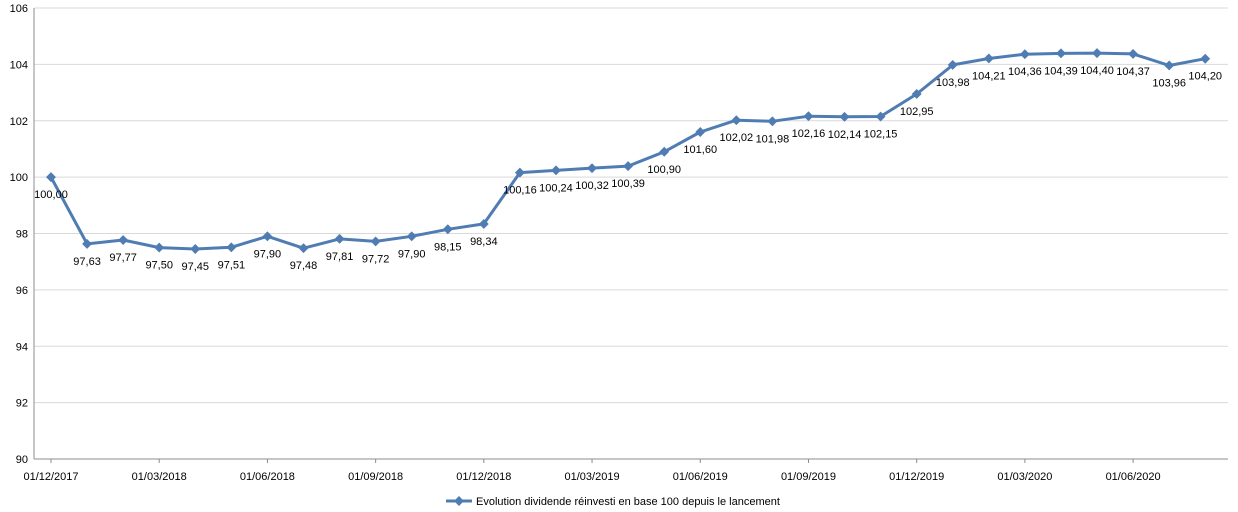  What do you see at coordinates (448, 247) in the screenshot?
I see `data-label: 98,15` at bounding box center [448, 247].